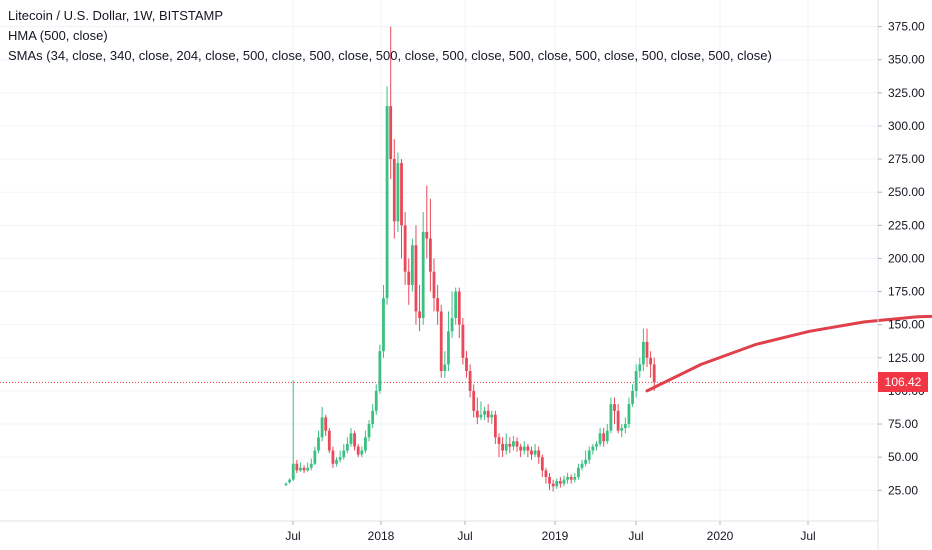 Image resolution: width=932 pixels, height=550 pixels. What do you see at coordinates (906, 292) in the screenshot?
I see `y-tick-label: 175.00` at bounding box center [906, 292].